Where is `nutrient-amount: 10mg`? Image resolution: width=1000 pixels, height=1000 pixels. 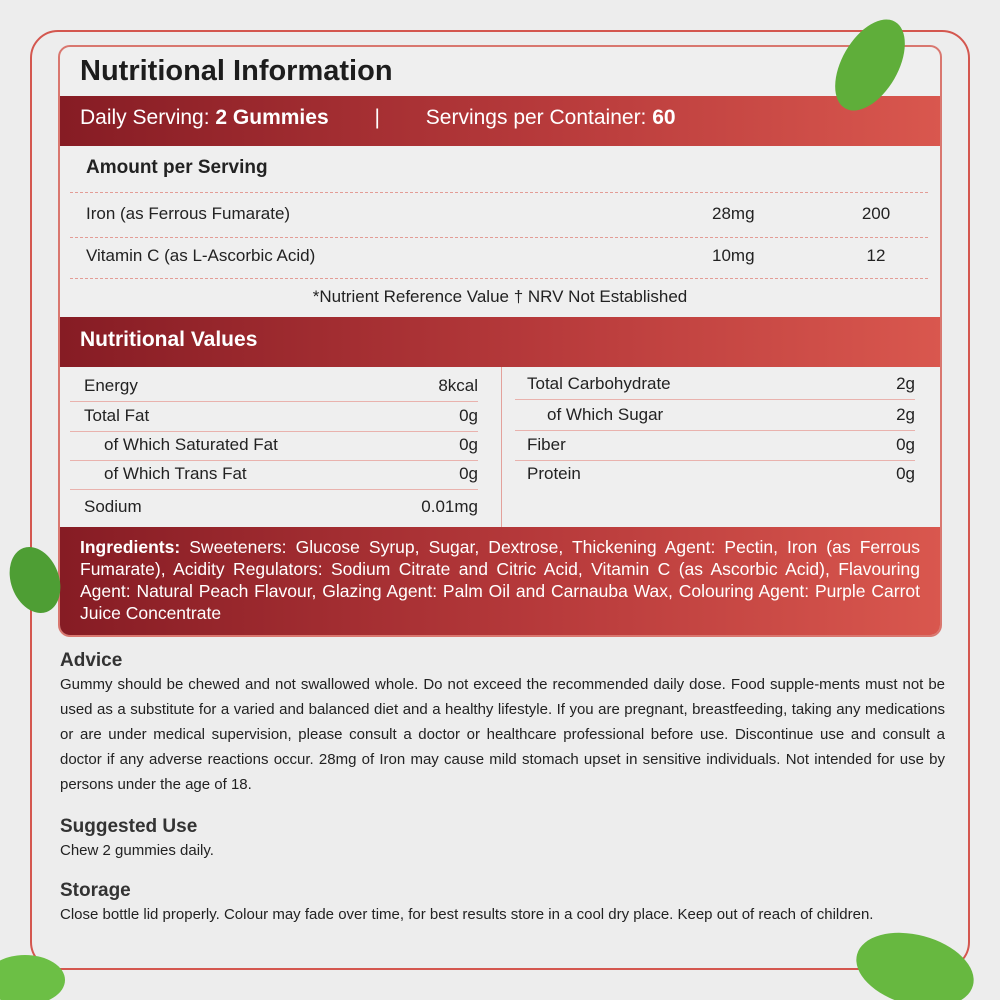
nutrient-amount: 10mg is located at coordinates (733, 255).